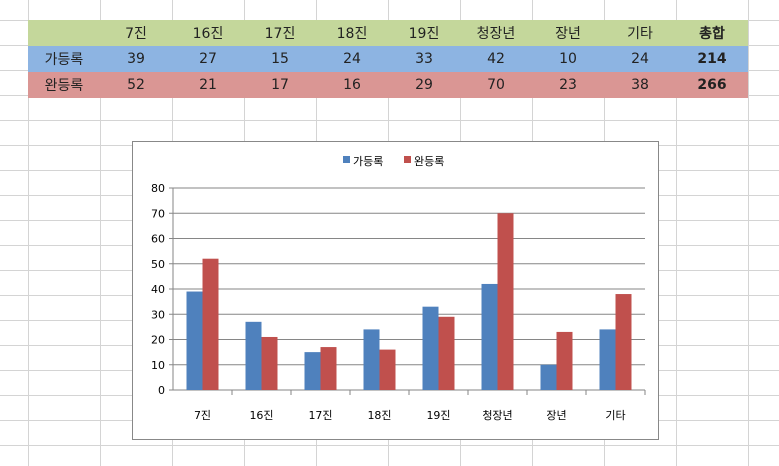  I want to click on header-cell, so click(64, 33).